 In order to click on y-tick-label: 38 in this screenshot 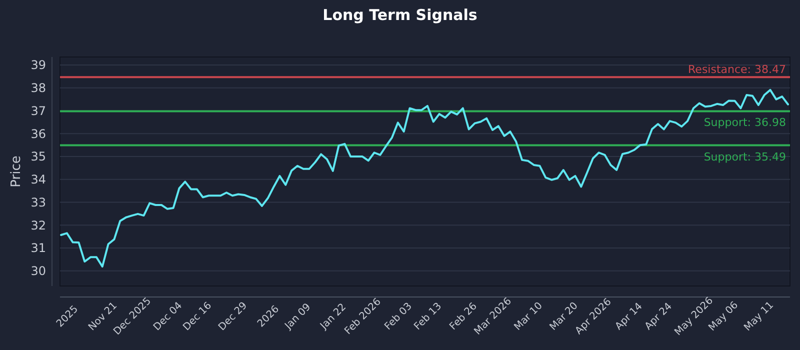, I will do `click(38, 88)`.